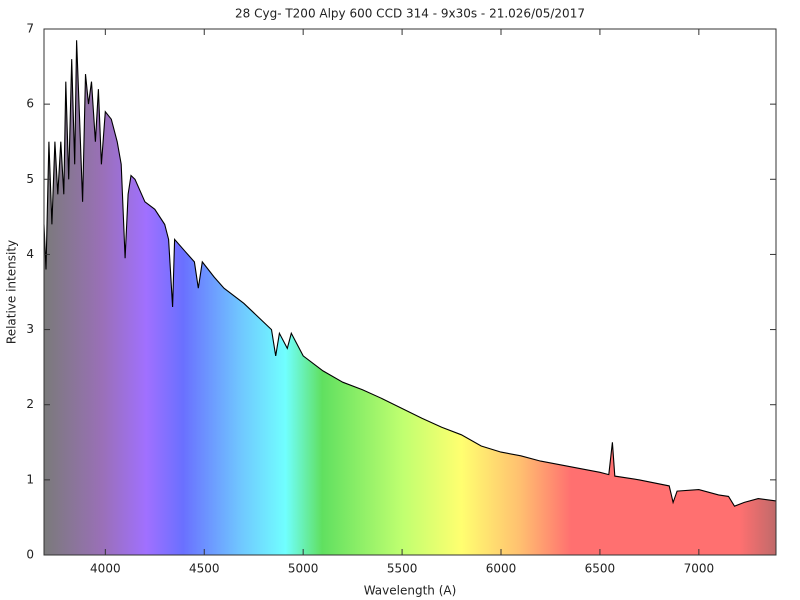 The height and width of the screenshot is (600, 800). I want to click on y-tick-label: 6, so click(30, 104).